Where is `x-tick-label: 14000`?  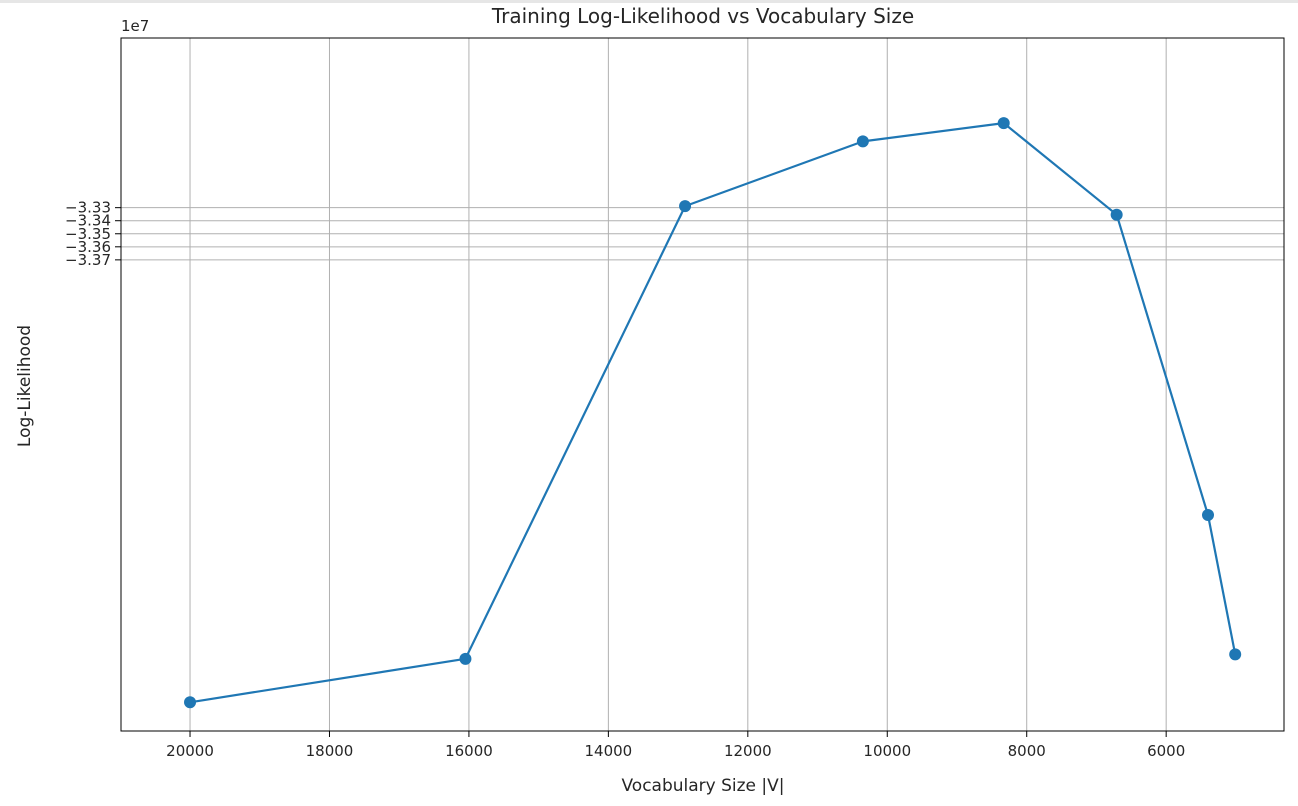 x-tick-label: 14000 is located at coordinates (609, 751).